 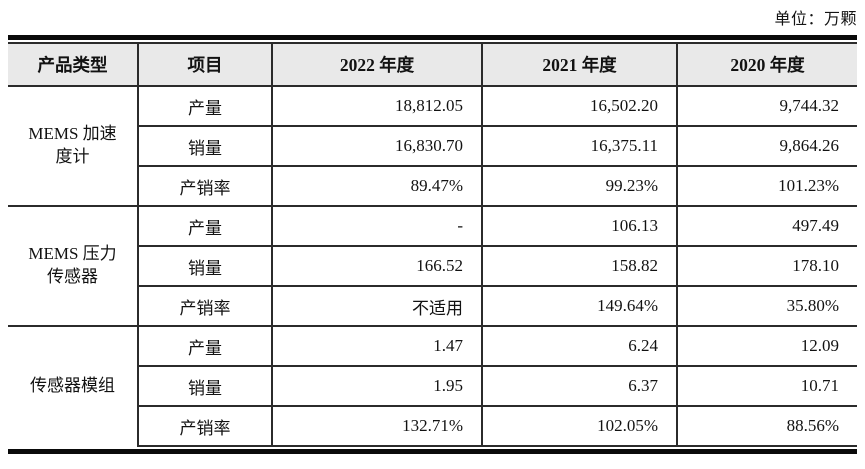 What do you see at coordinates (579, 65) in the screenshot?
I see `header-year-2021: 2021 年度` at bounding box center [579, 65].